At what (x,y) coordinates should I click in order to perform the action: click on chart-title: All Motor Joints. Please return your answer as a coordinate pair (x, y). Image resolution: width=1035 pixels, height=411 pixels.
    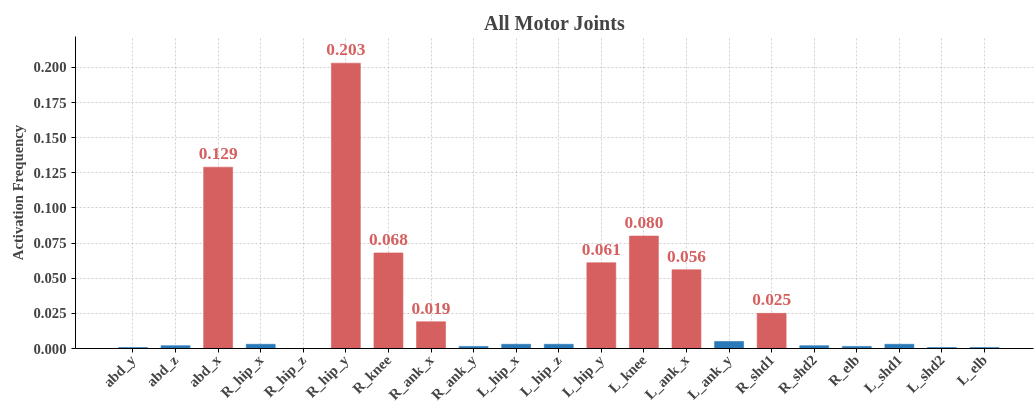
    Looking at the image, I should click on (554, 22).